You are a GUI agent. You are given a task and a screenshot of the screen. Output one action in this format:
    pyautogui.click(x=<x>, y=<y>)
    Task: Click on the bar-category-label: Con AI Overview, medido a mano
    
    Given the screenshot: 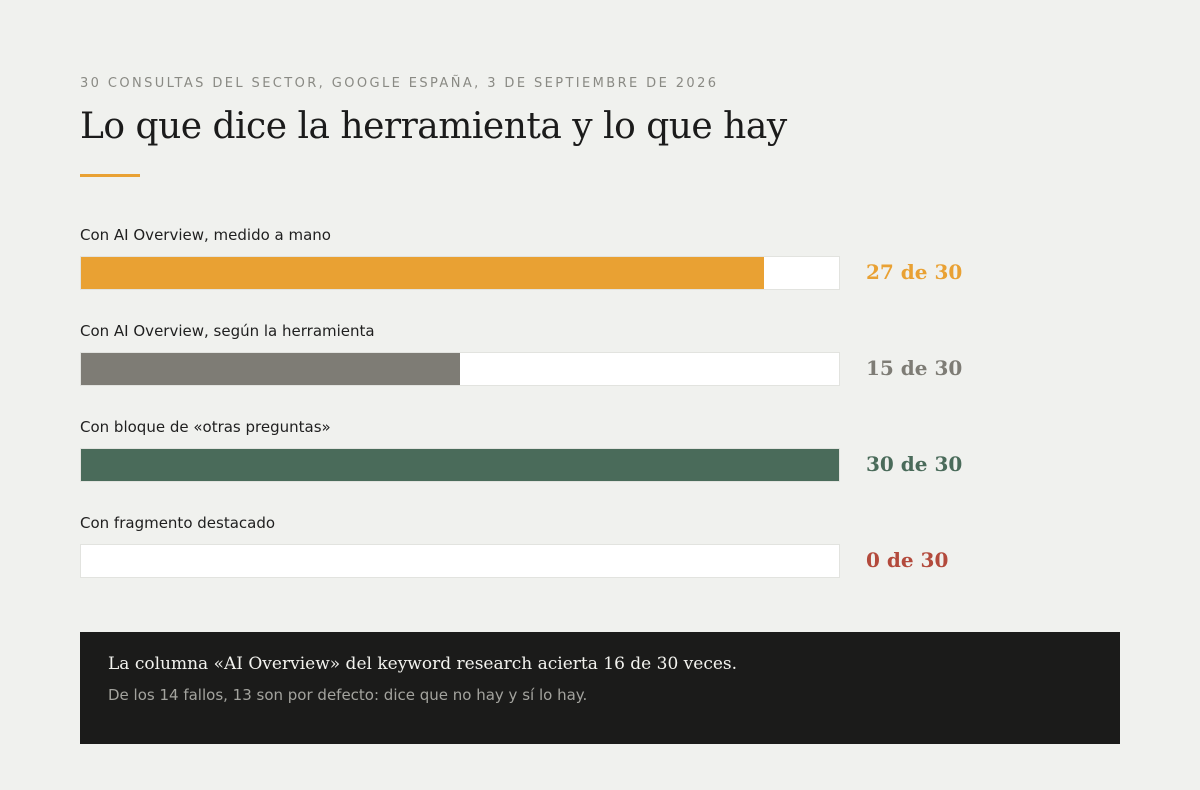 What is the action you would take?
    pyautogui.click(x=205, y=235)
    